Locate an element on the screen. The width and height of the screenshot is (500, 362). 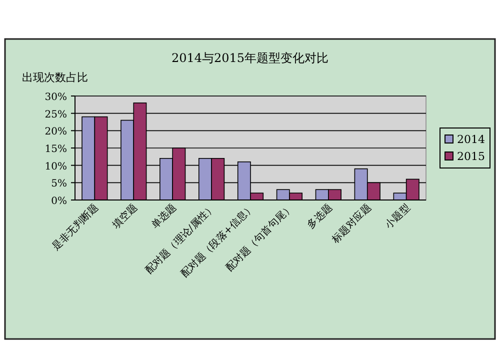
legend-label: 2015 is located at coordinates (471, 156).